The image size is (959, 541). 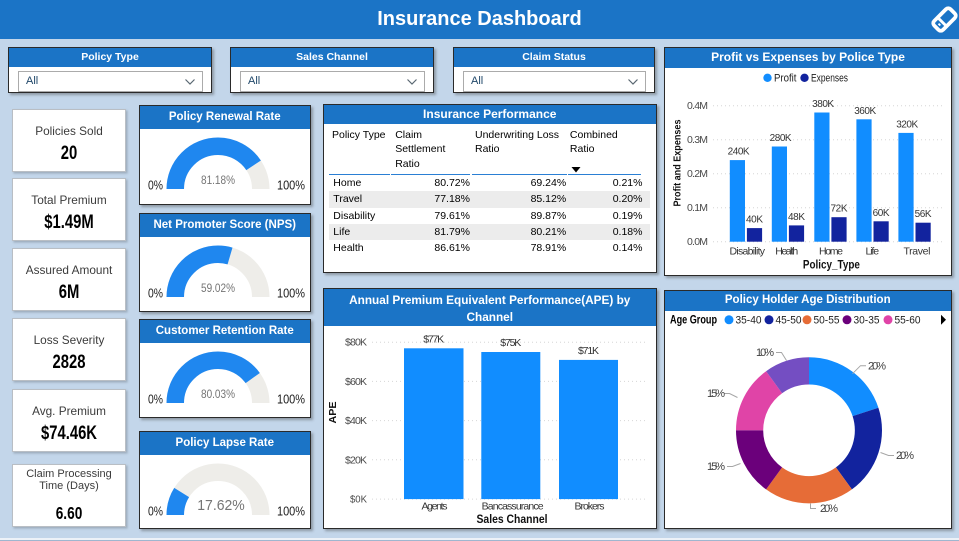 I want to click on svg-text: 72K, so click(x=838, y=209).